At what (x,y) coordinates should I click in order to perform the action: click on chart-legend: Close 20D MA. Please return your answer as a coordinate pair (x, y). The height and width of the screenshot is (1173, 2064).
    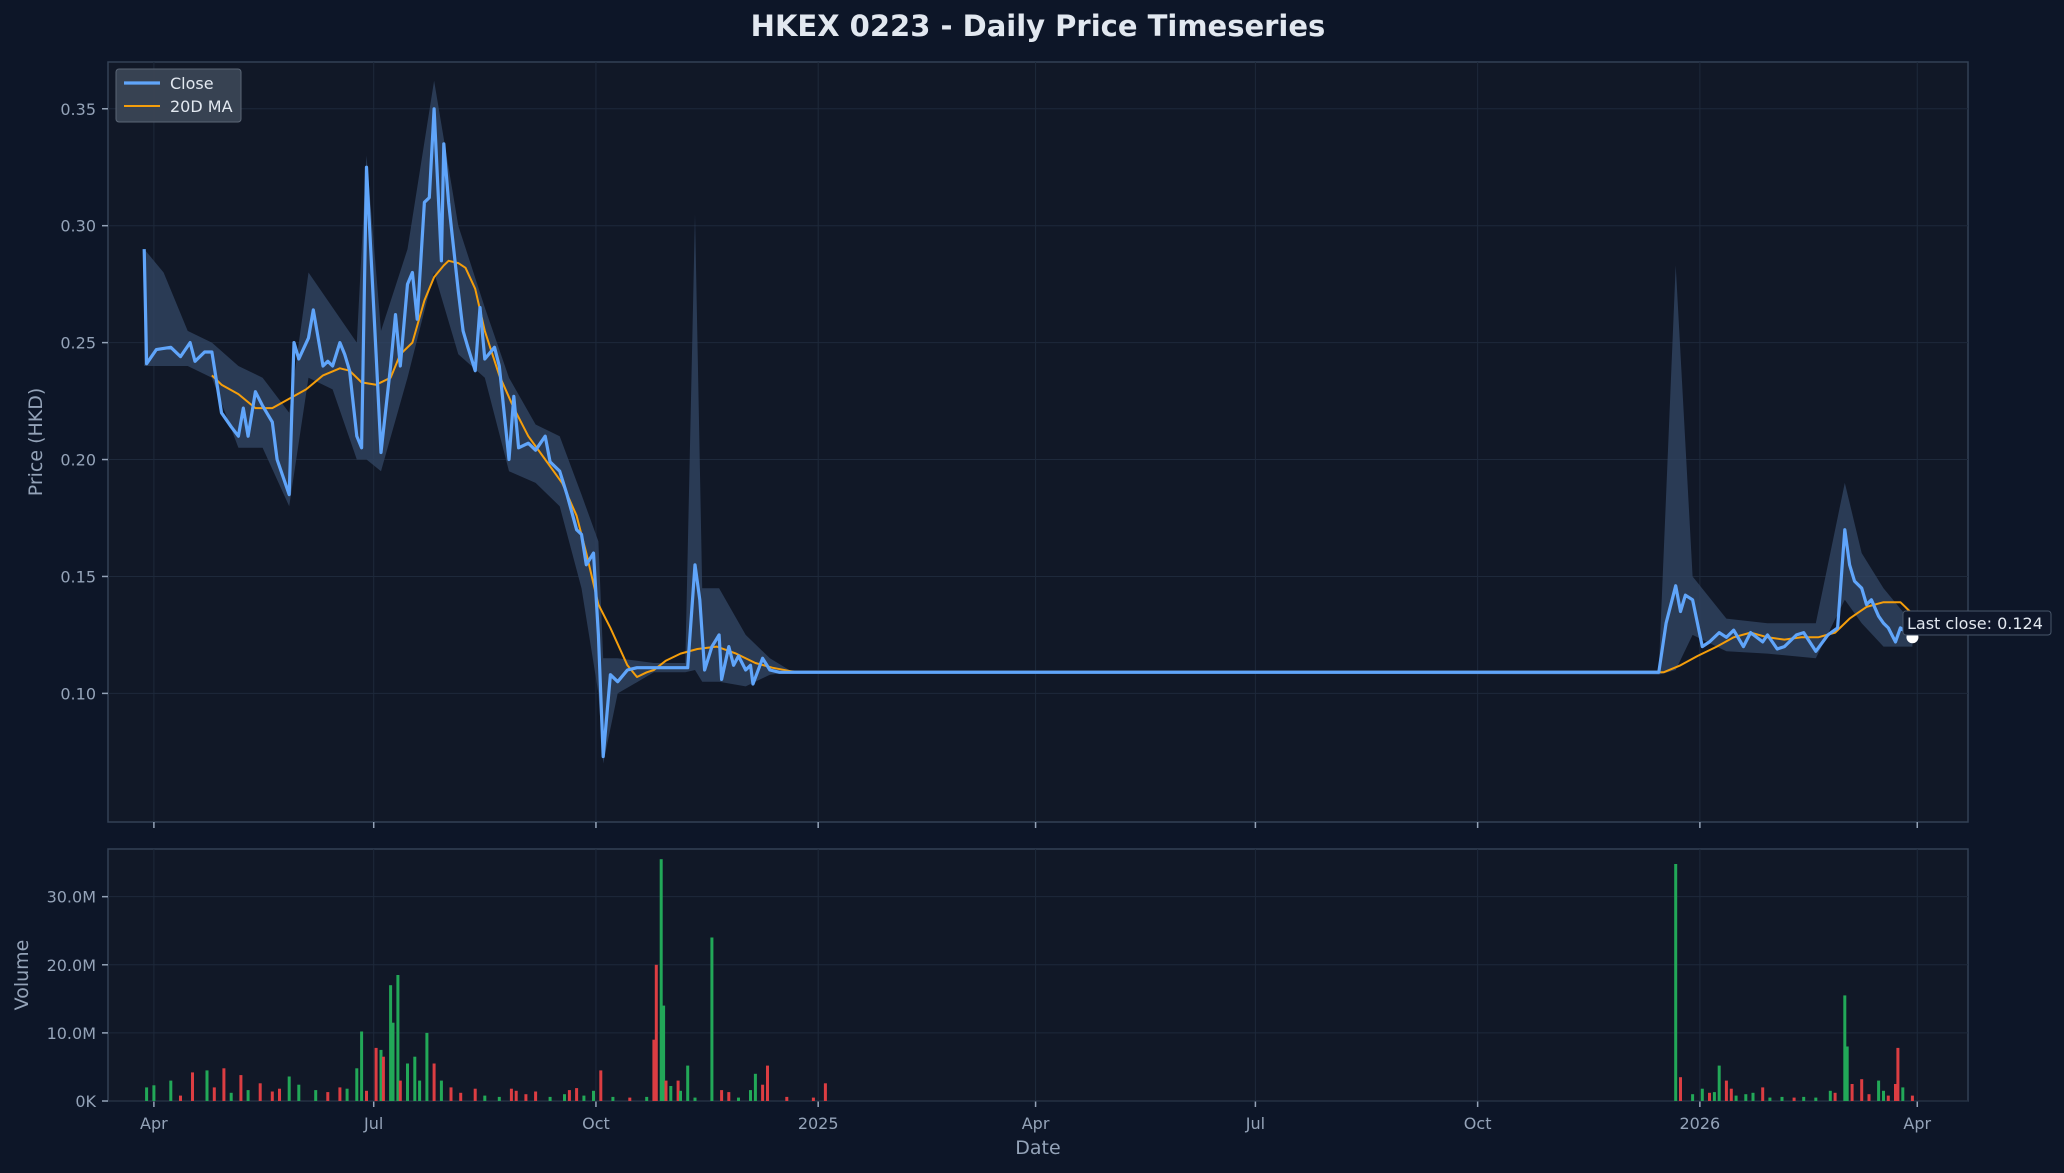
    Looking at the image, I should click on (178, 95).